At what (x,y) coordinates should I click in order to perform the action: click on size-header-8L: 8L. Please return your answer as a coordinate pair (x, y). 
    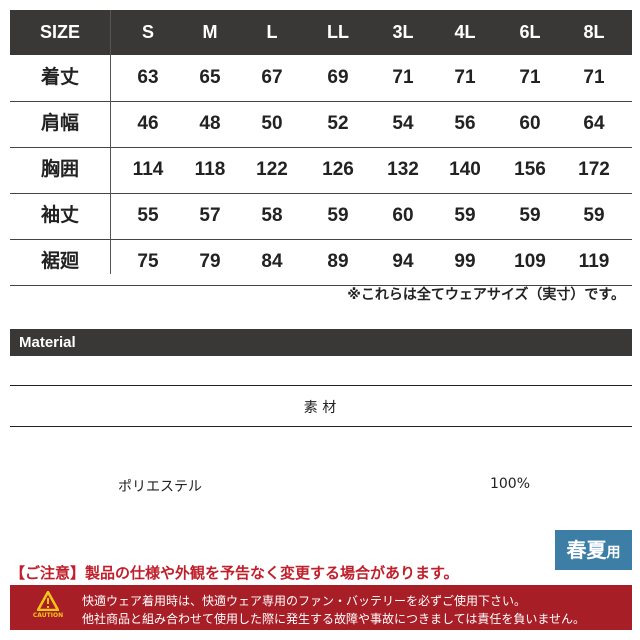
    Looking at the image, I should click on (594, 32).